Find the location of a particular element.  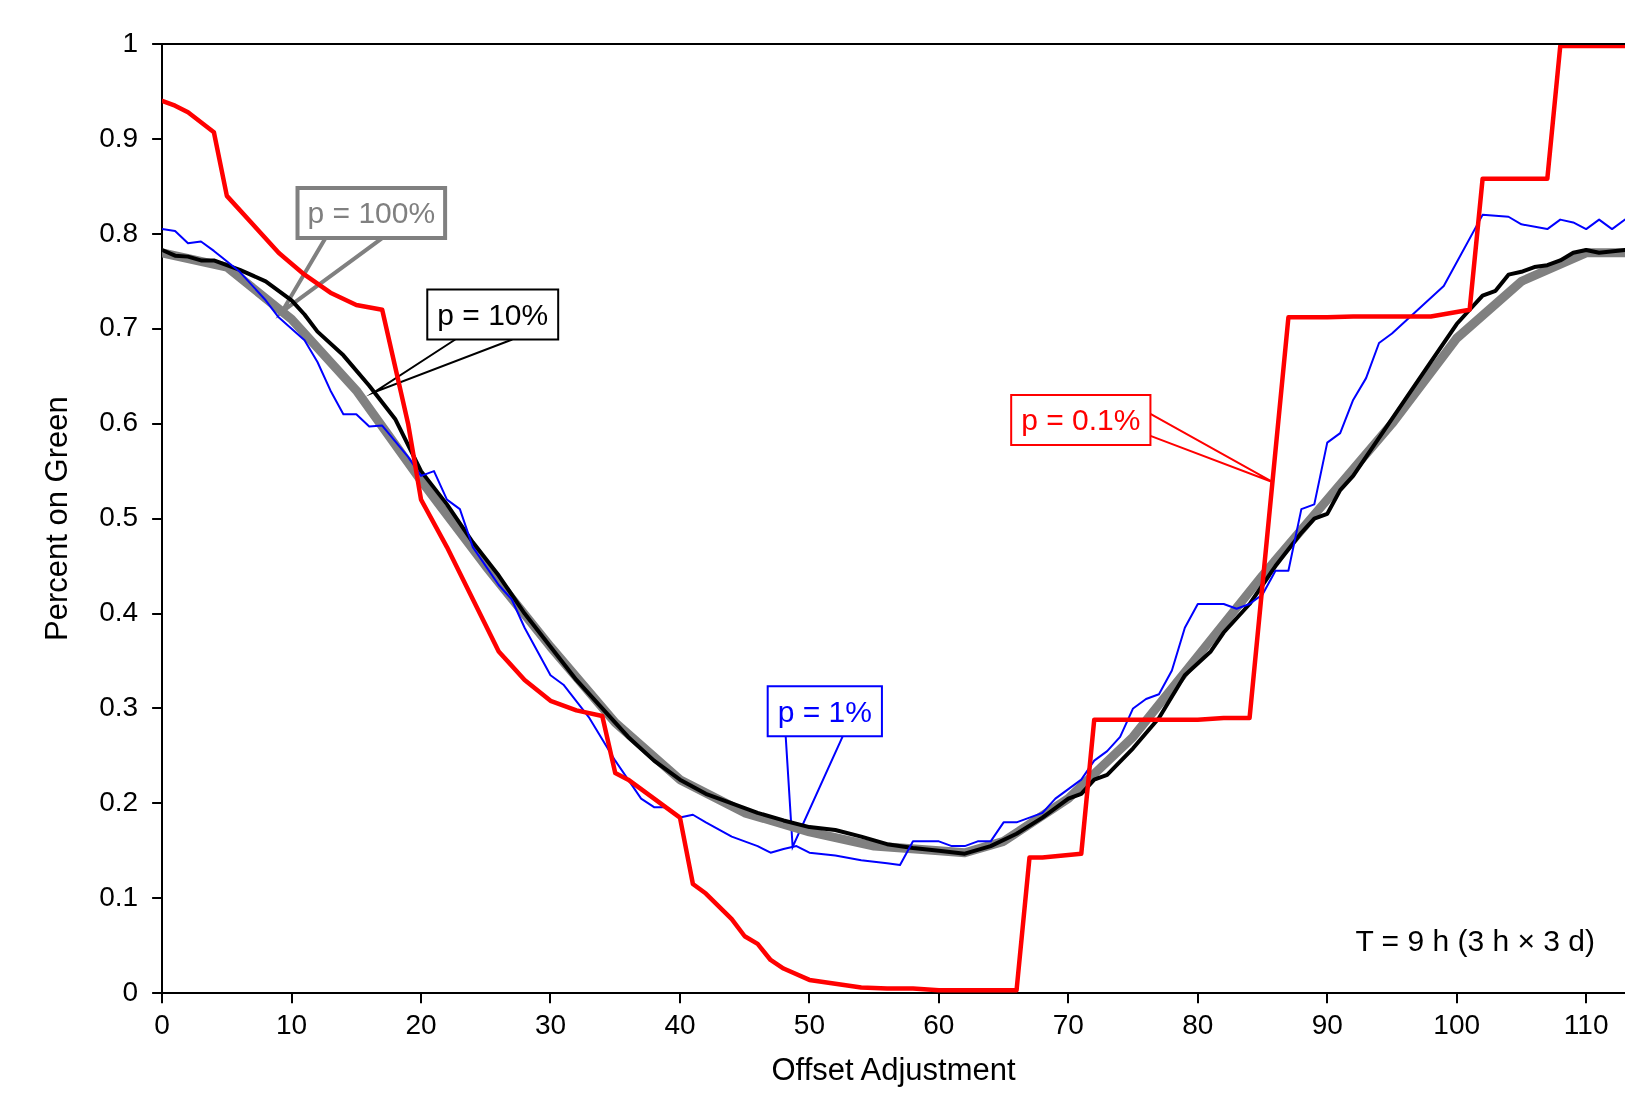

annotation: T = 9 h (3 h × 3 d) is located at coordinates (1475, 941).